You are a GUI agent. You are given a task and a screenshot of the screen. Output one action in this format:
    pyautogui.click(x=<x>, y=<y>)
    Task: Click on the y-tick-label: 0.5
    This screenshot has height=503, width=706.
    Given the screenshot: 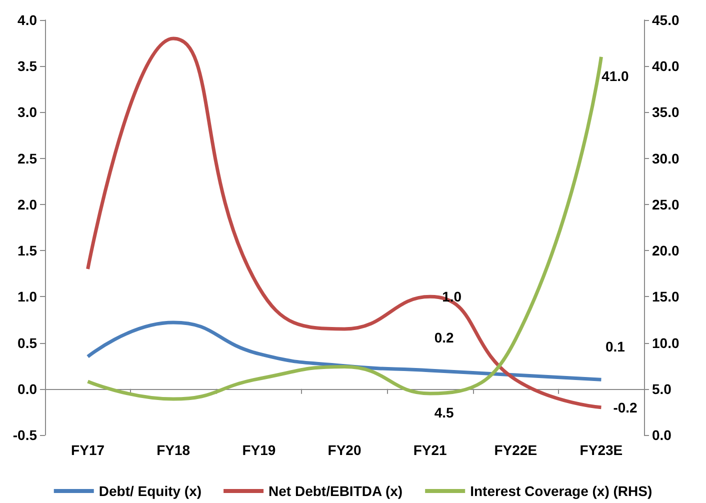 What is the action you would take?
    pyautogui.click(x=28, y=342)
    